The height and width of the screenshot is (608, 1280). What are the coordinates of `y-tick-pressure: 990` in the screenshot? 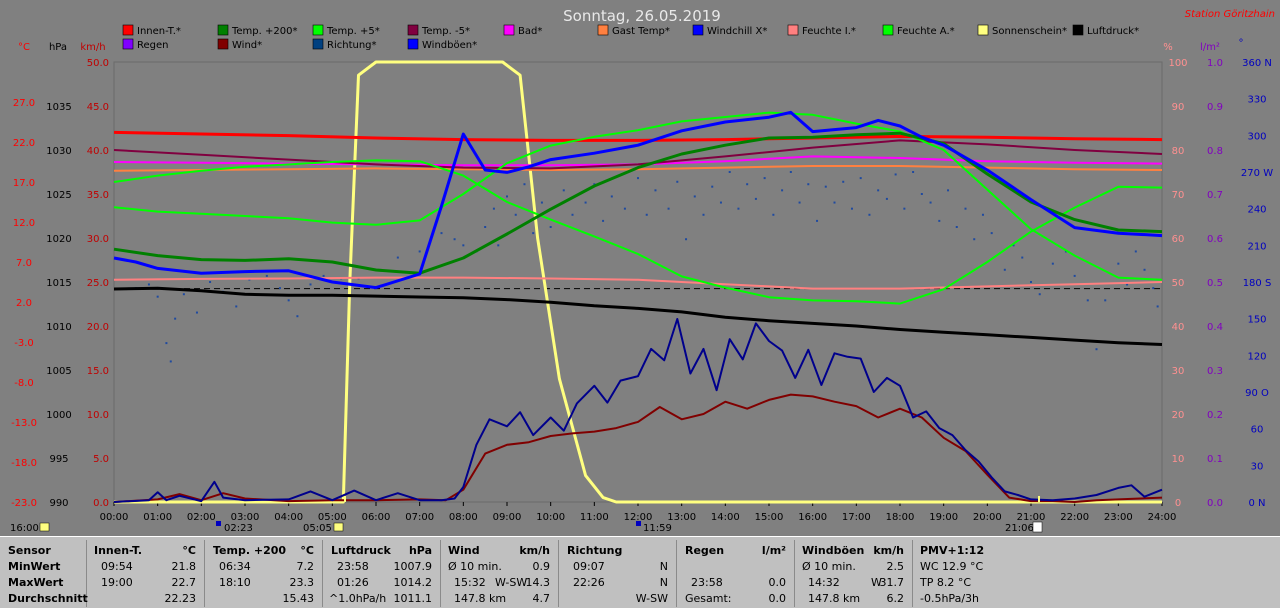 It's located at (58, 503).